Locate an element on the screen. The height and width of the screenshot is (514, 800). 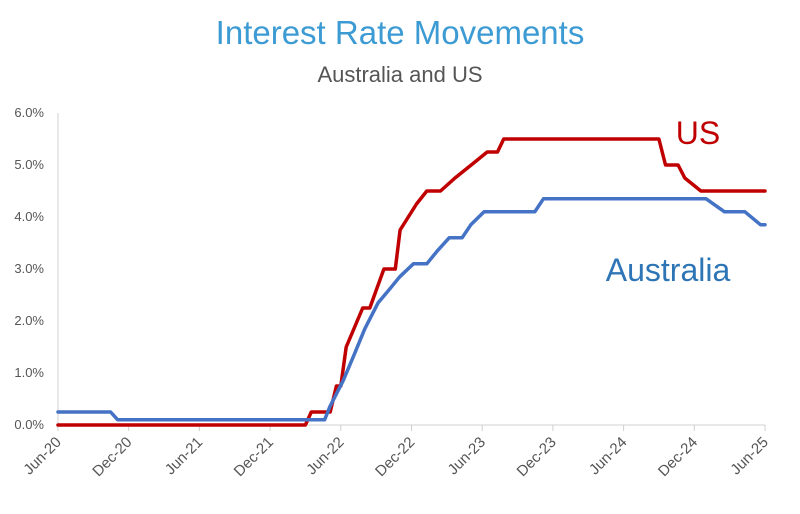
x-tick-label: Jun-23 is located at coordinates (467, 456).